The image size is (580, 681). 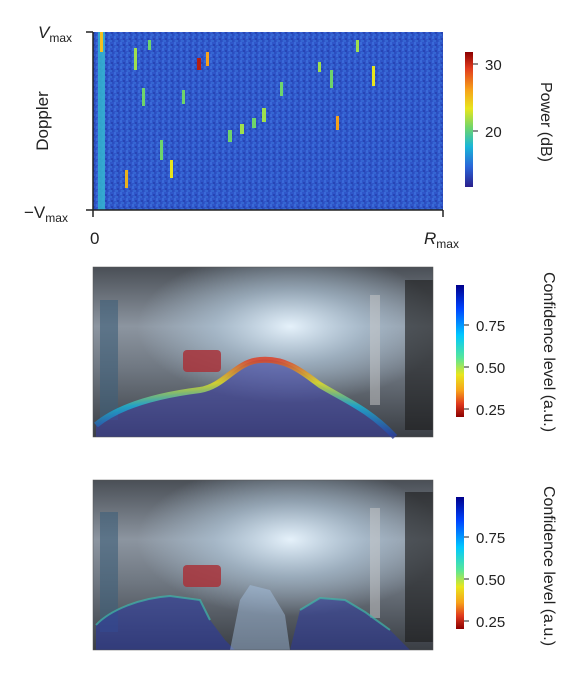 What do you see at coordinates (548, 352) in the screenshot?
I see `confidence-colorbar-title-1: Confidence level (a.u.)` at bounding box center [548, 352].